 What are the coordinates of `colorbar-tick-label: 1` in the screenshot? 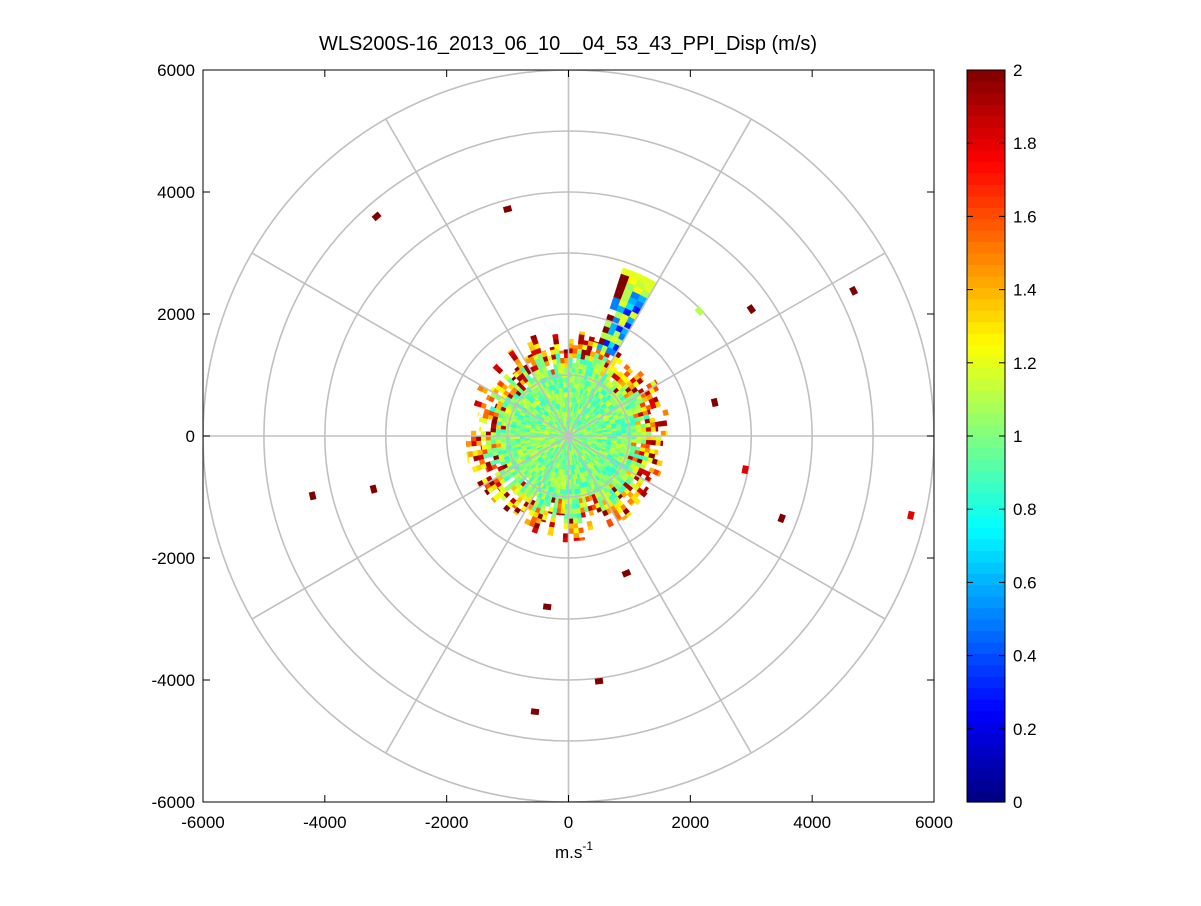 It's located at (1017, 436).